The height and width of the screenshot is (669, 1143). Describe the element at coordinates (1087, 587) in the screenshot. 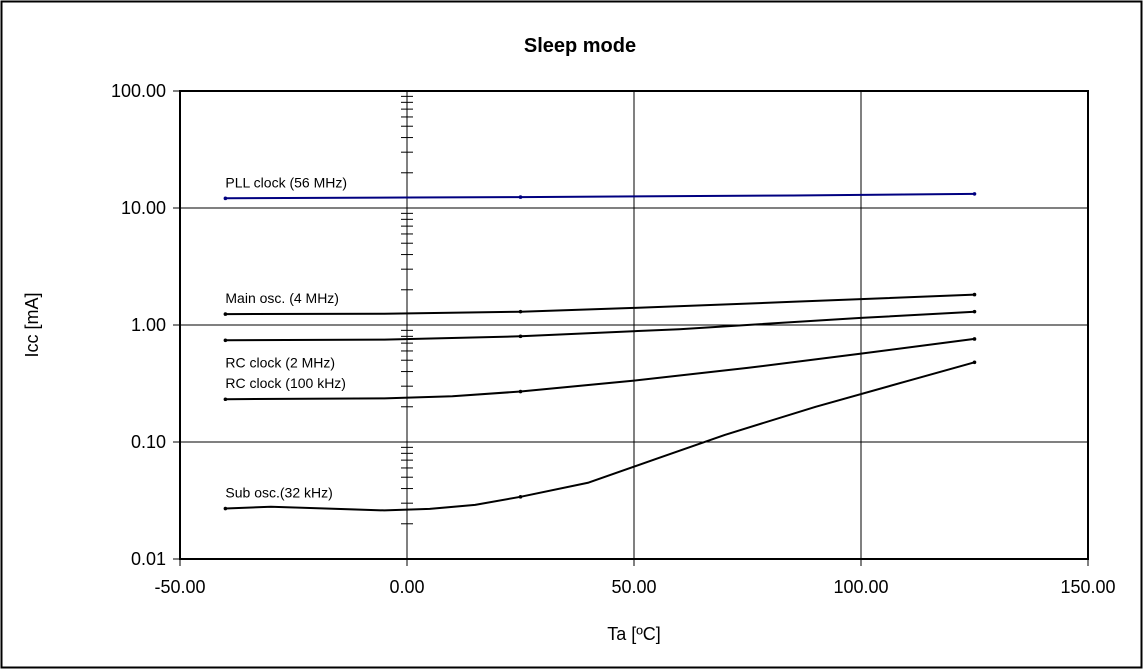

I see `x-tick-label: 150.00` at that location.